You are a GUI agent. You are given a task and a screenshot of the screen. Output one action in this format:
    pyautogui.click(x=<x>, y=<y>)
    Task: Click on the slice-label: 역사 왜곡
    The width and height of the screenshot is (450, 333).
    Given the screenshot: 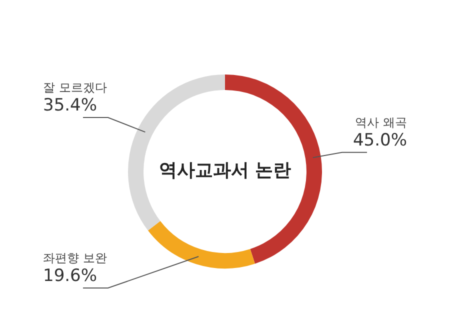 What is the action you would take?
    pyautogui.click(x=381, y=122)
    